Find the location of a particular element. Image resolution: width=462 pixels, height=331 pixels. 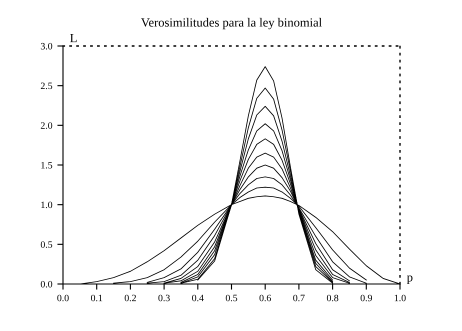

y-tick-label: 0.0 is located at coordinates (46, 284).